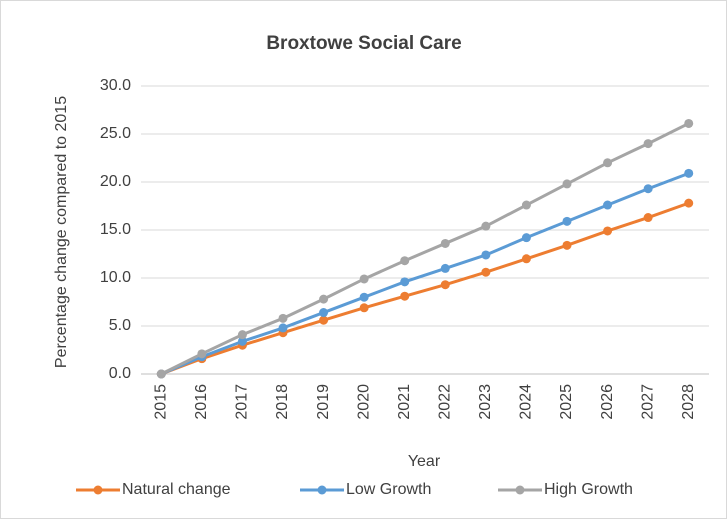  Describe the element at coordinates (388, 489) in the screenshot. I see `legend-label: Low Growth` at that location.